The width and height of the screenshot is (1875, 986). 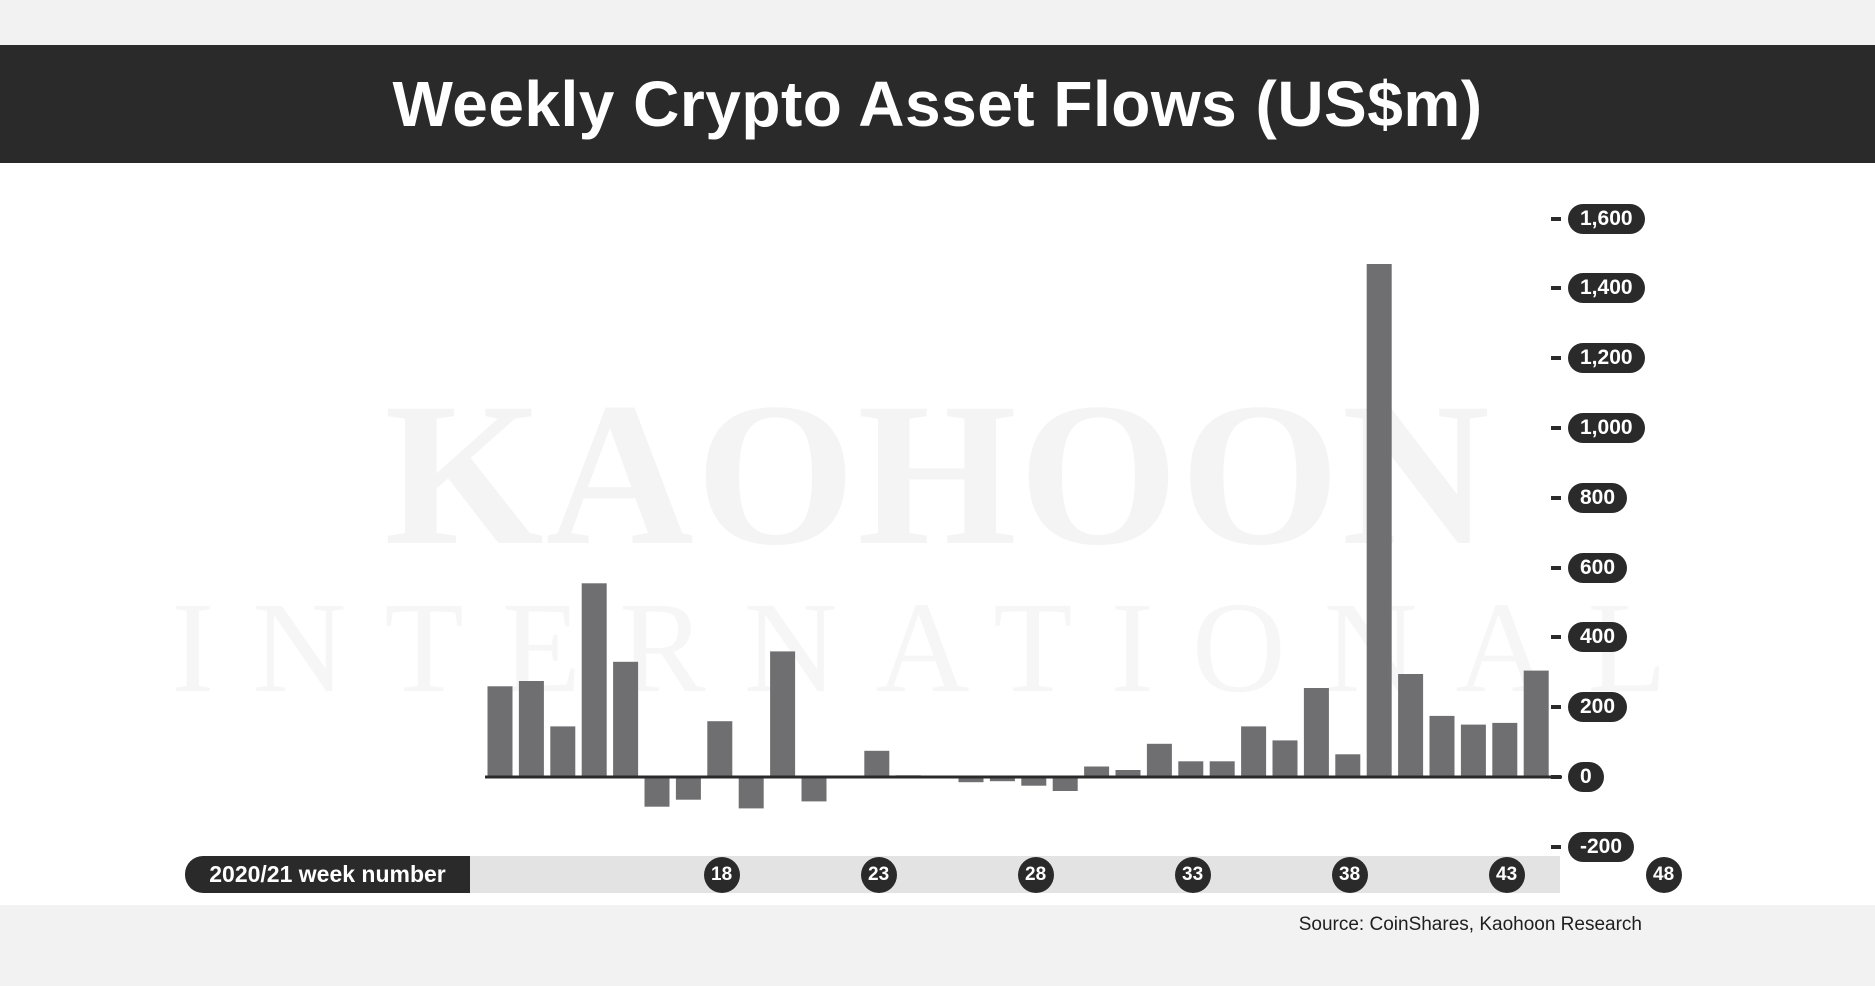 What do you see at coordinates (1598, 567) in the screenshot?
I see `y-tick-label: 600` at bounding box center [1598, 567].